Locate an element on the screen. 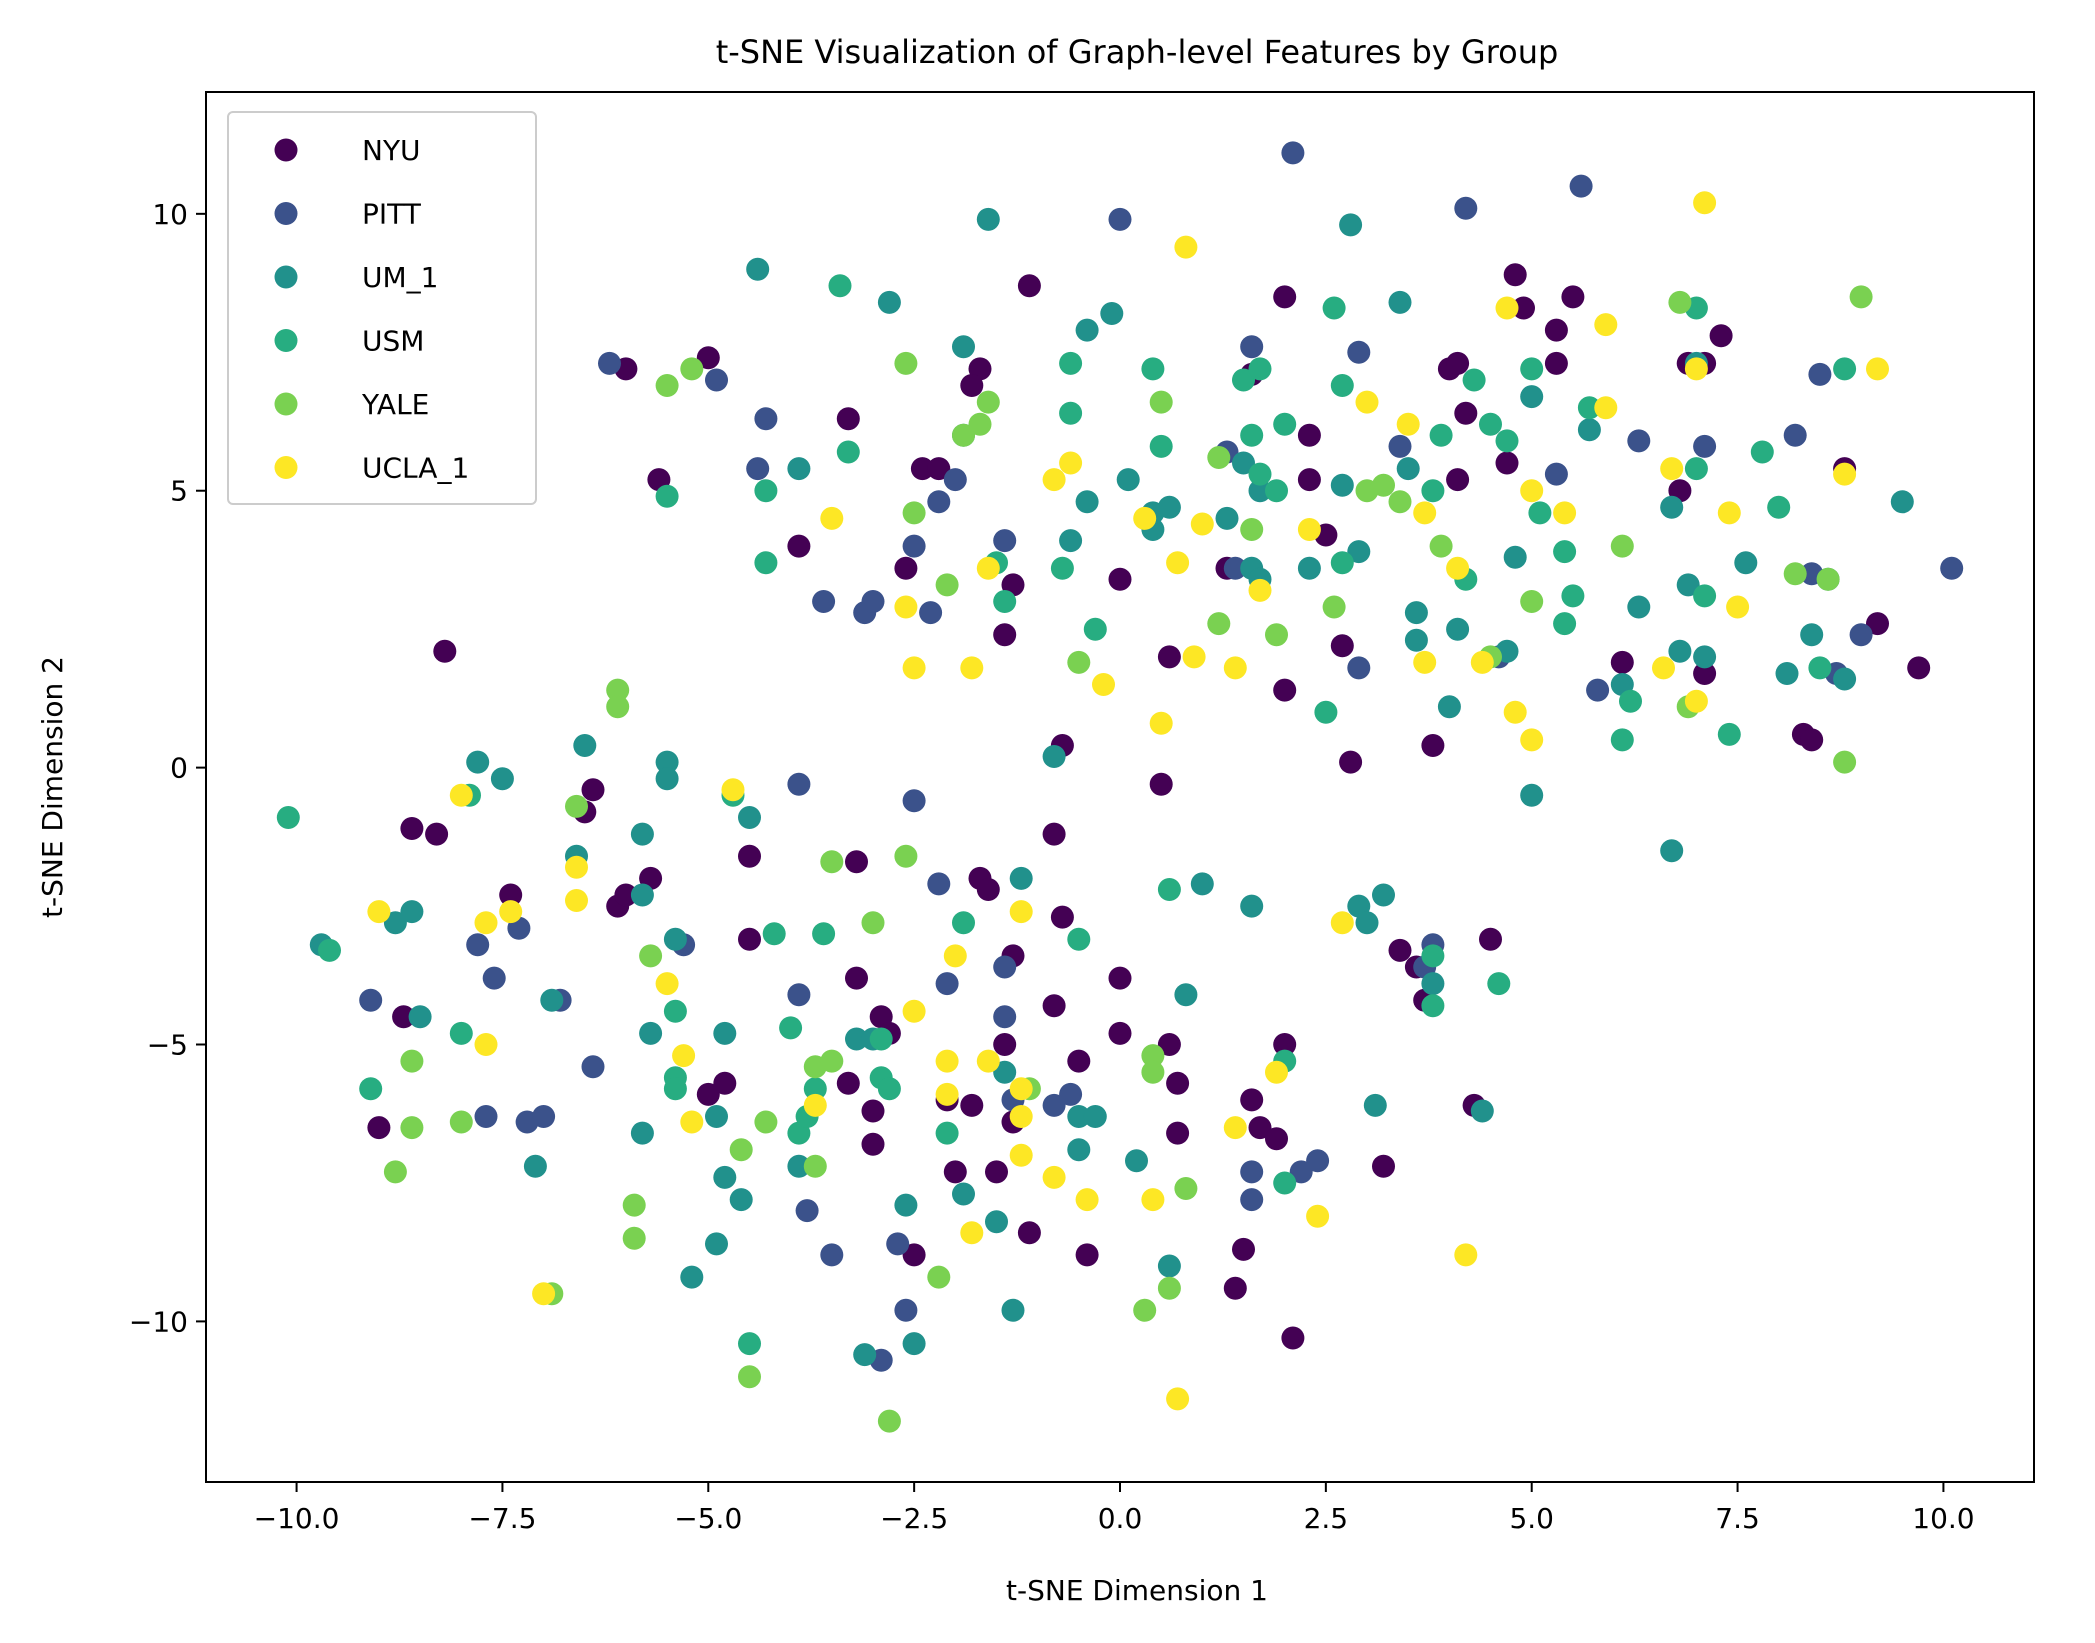 This screenshot has width=2095, height=1643. x-axis: −10.0 −7.5 −5.0 −2.5 0.0 2.5 5.0 7.5 10.0 is located at coordinates (1114, 1508).